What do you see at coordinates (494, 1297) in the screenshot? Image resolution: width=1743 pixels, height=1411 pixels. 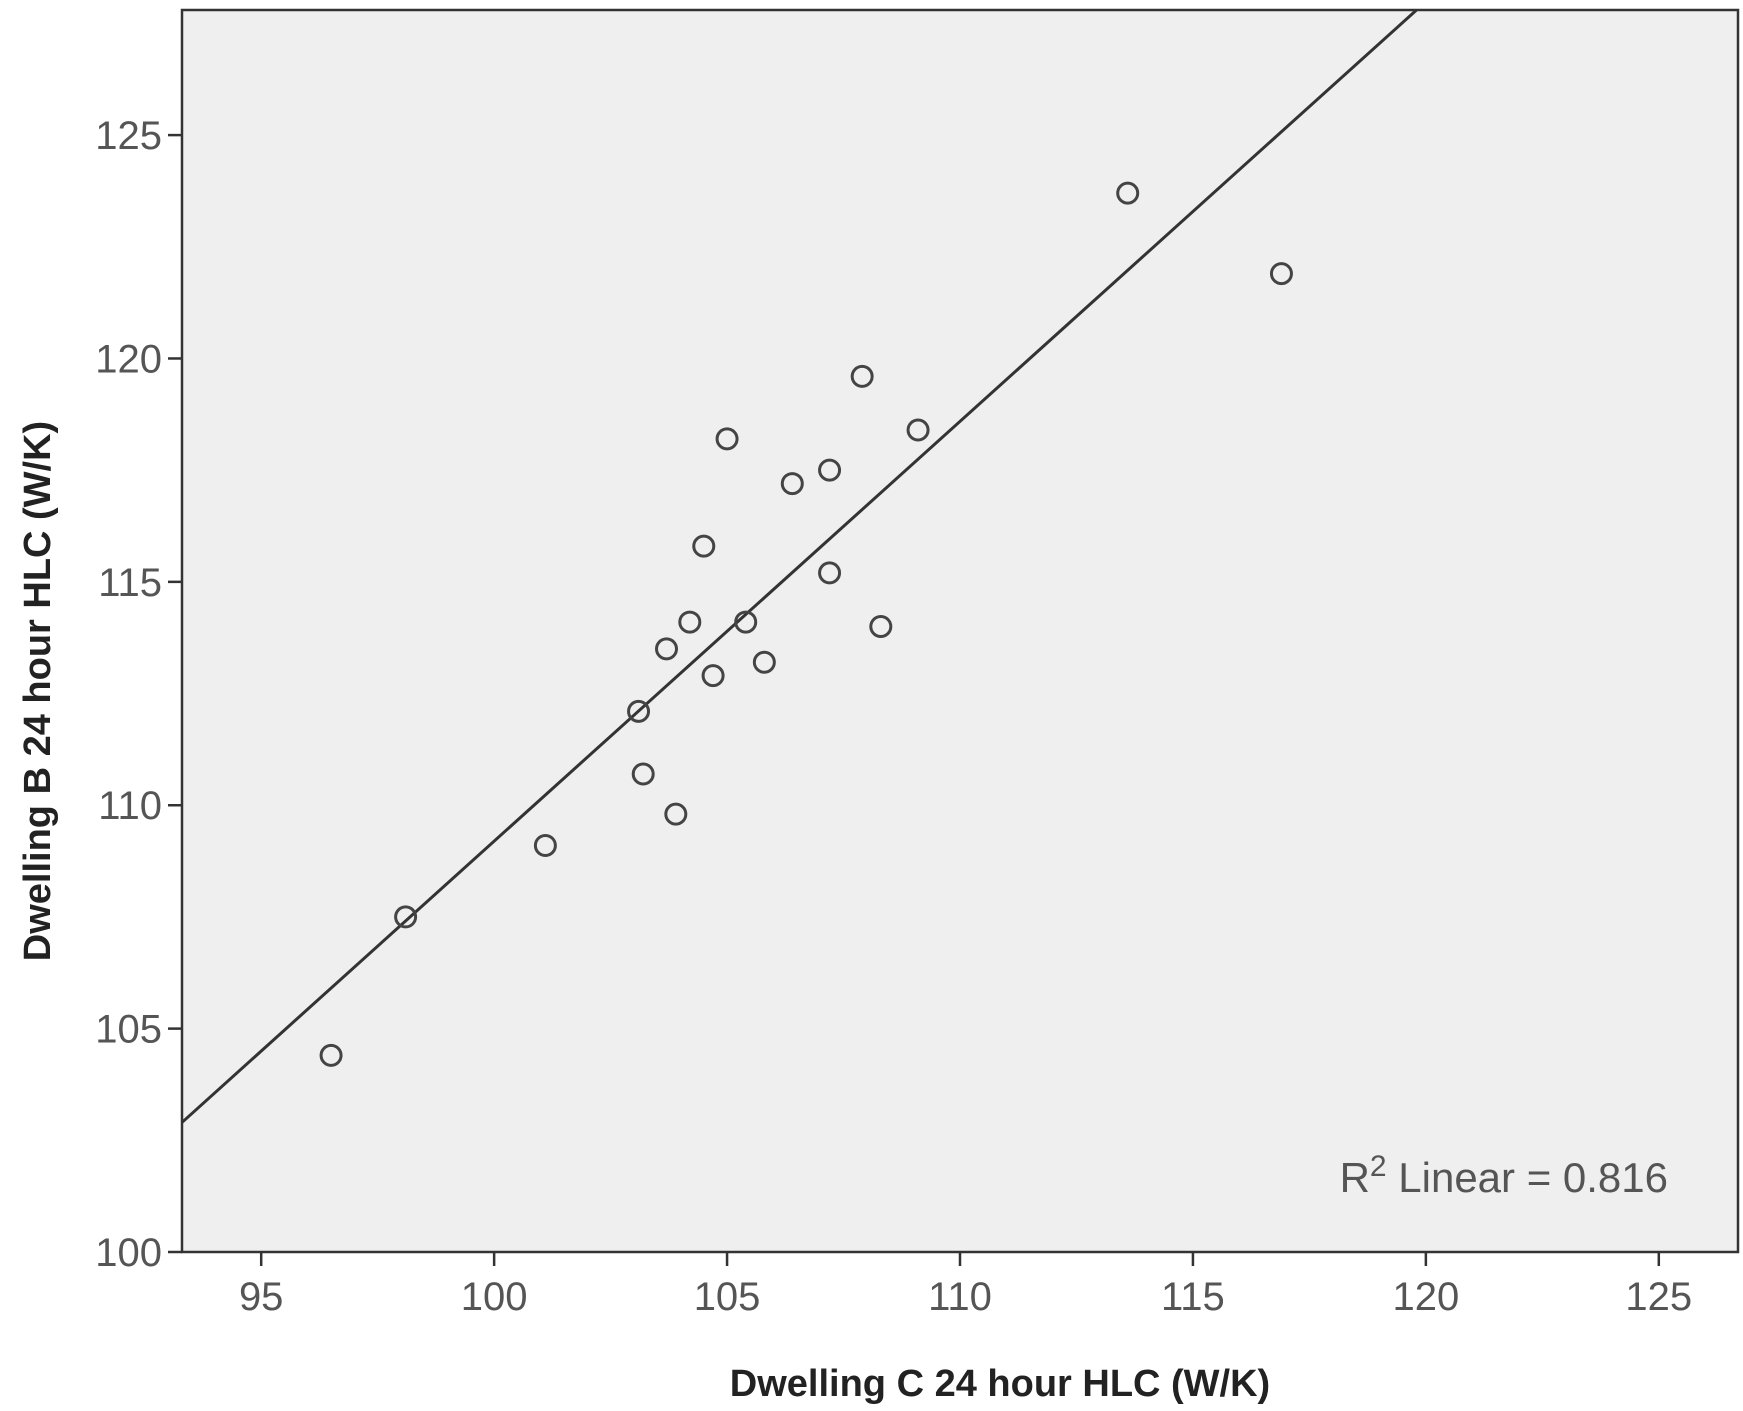 I see `x-tick-label: 100` at bounding box center [494, 1297].